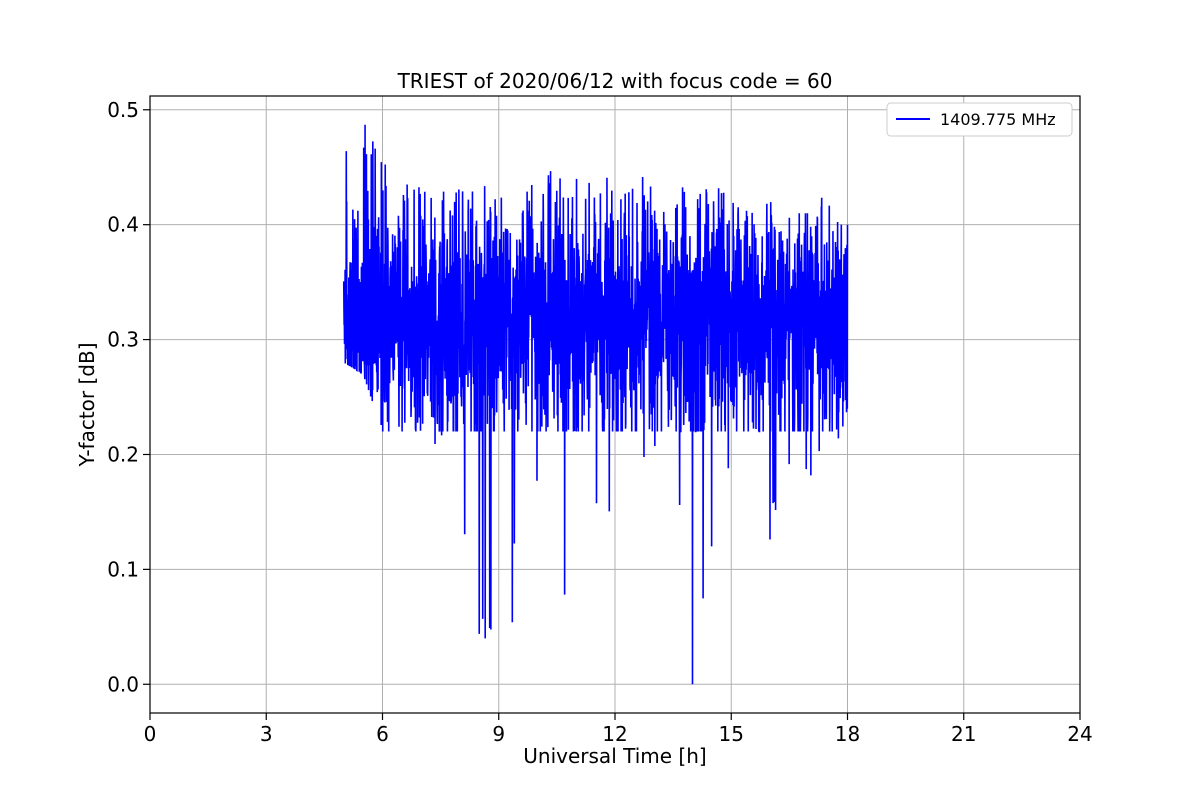 The height and width of the screenshot is (800, 1200). Describe the element at coordinates (123, 225) in the screenshot. I see `y-tick-label: 0.4` at that location.